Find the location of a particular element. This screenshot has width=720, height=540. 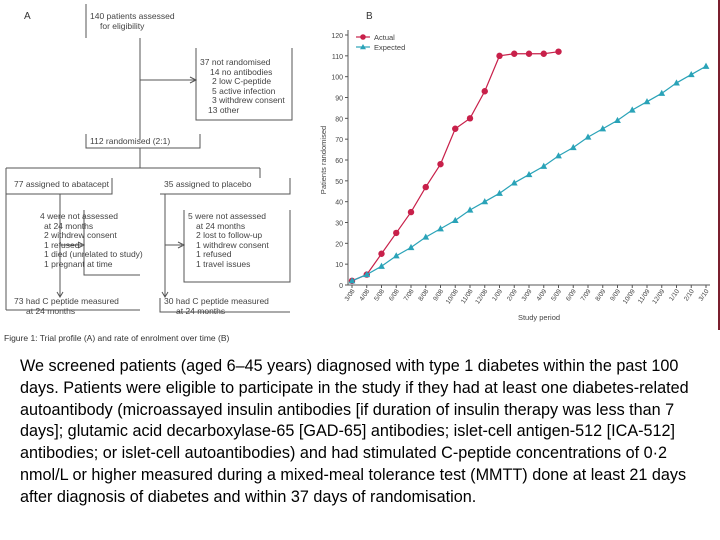

y-tick-label: 100 is located at coordinates (337, 78).